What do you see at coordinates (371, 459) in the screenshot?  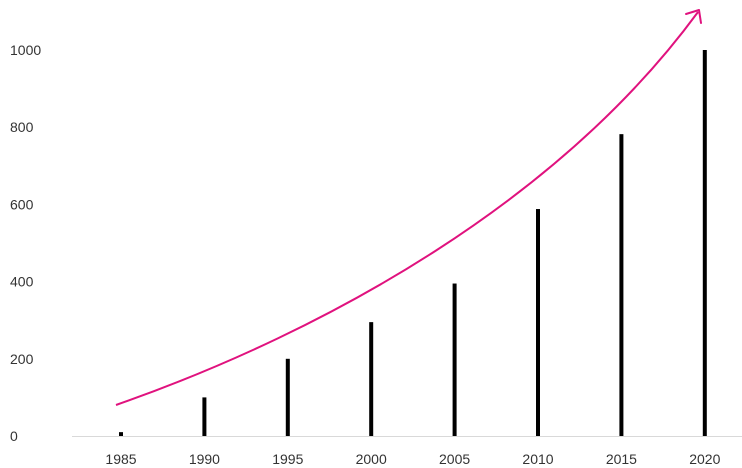 I see `x-tick-label: 2000` at bounding box center [371, 459].